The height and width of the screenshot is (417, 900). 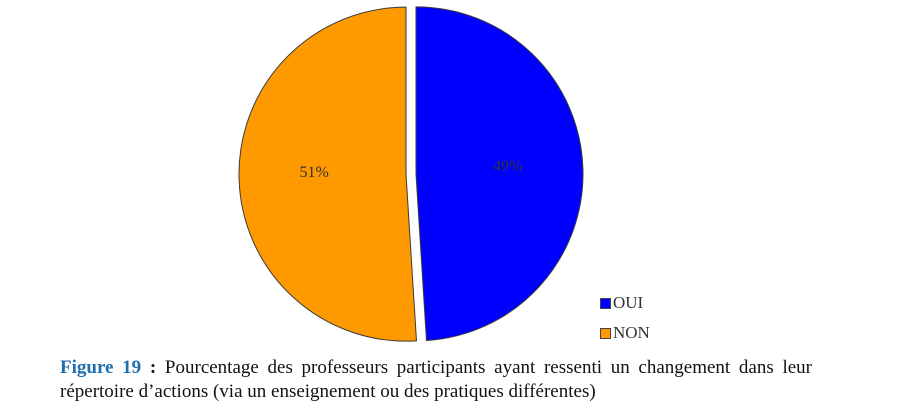 I want to click on legend-item-oui: OUI, so click(x=621, y=303).